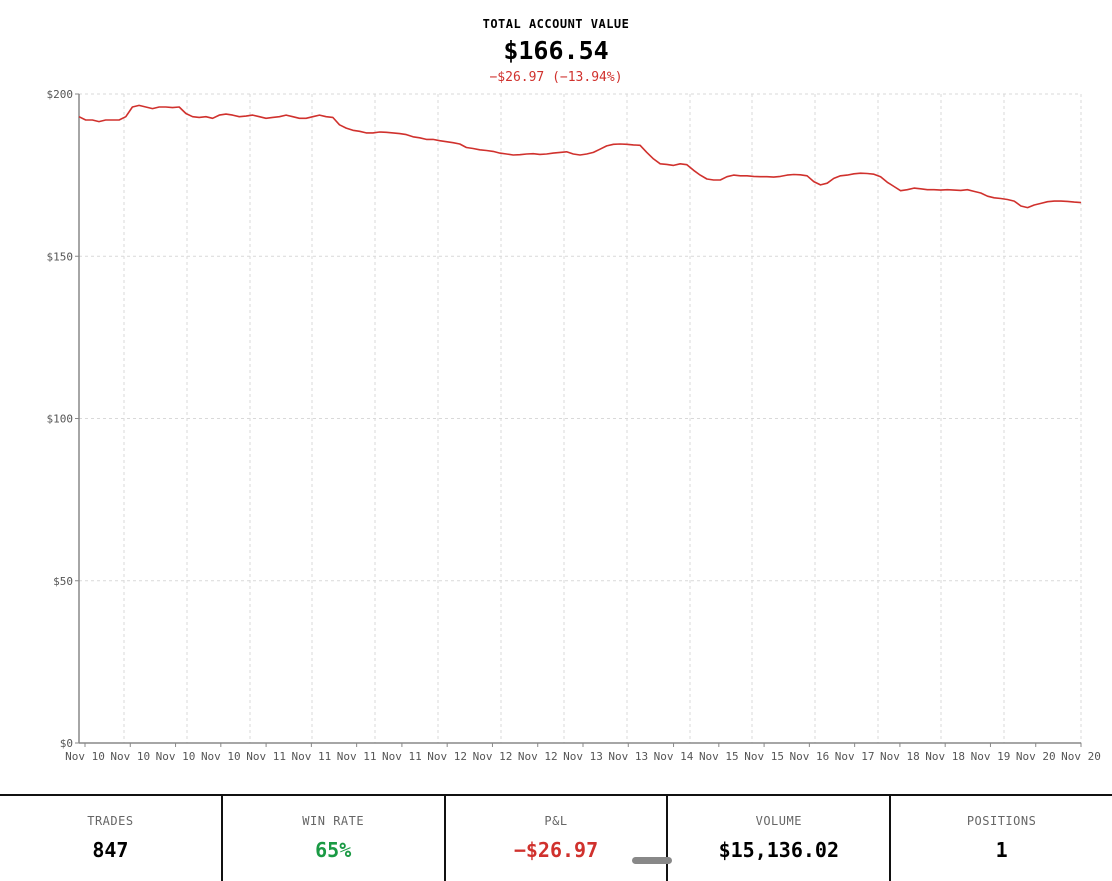 The width and height of the screenshot is (1112, 881). What do you see at coordinates (778, 821) in the screenshot?
I see `stat-label: VOLUME` at bounding box center [778, 821].